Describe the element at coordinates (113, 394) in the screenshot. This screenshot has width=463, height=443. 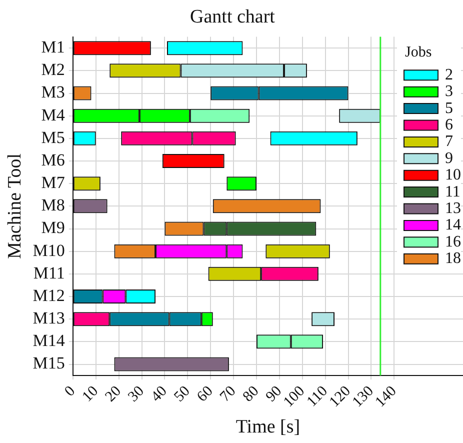
I see `x-tick-label: 20` at that location.